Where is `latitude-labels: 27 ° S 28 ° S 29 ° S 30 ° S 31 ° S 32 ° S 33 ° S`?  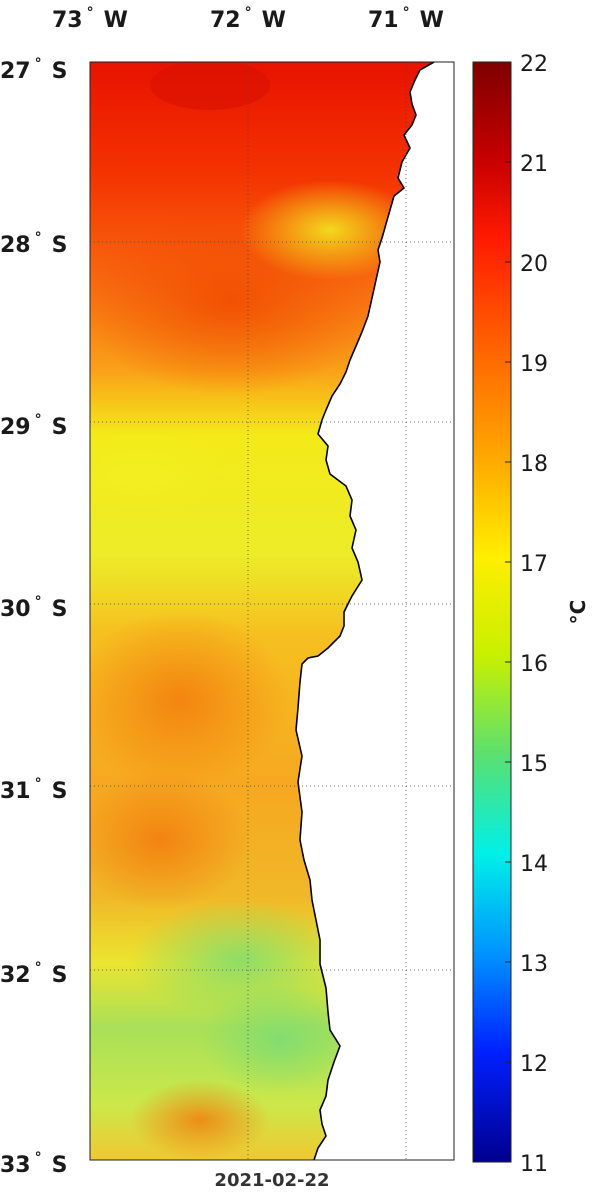 latitude-labels: 27 ° S 28 ° S 29 ° S 30 ° S 31 ° S 32 ° S 33 ° S is located at coordinates (33, 617).